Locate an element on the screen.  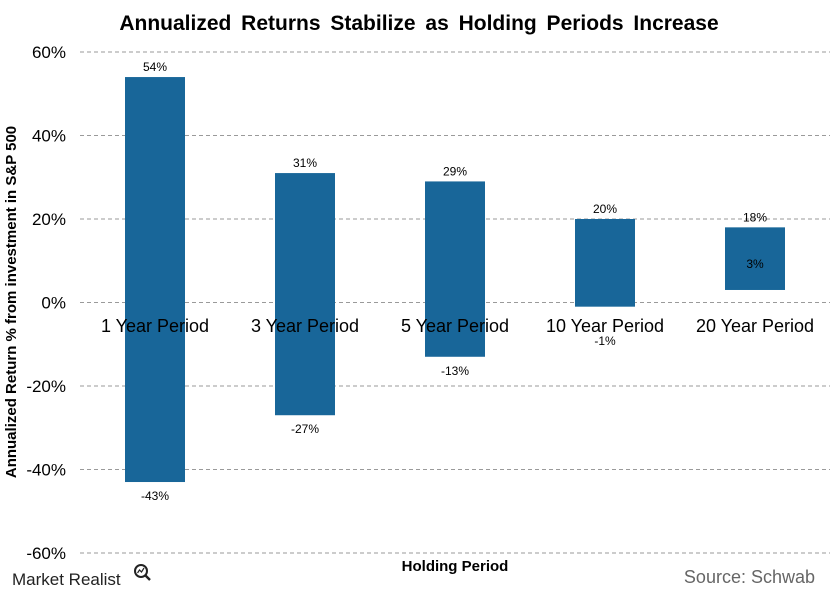
y-tick-label: -20% is located at coordinates (46, 386).